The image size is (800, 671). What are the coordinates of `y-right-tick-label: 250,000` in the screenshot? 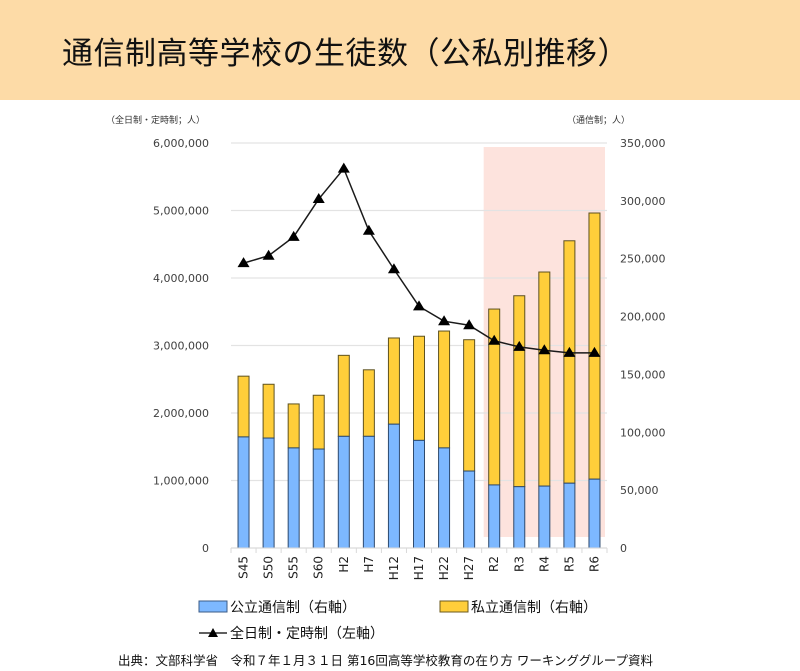 It's located at (643, 259).